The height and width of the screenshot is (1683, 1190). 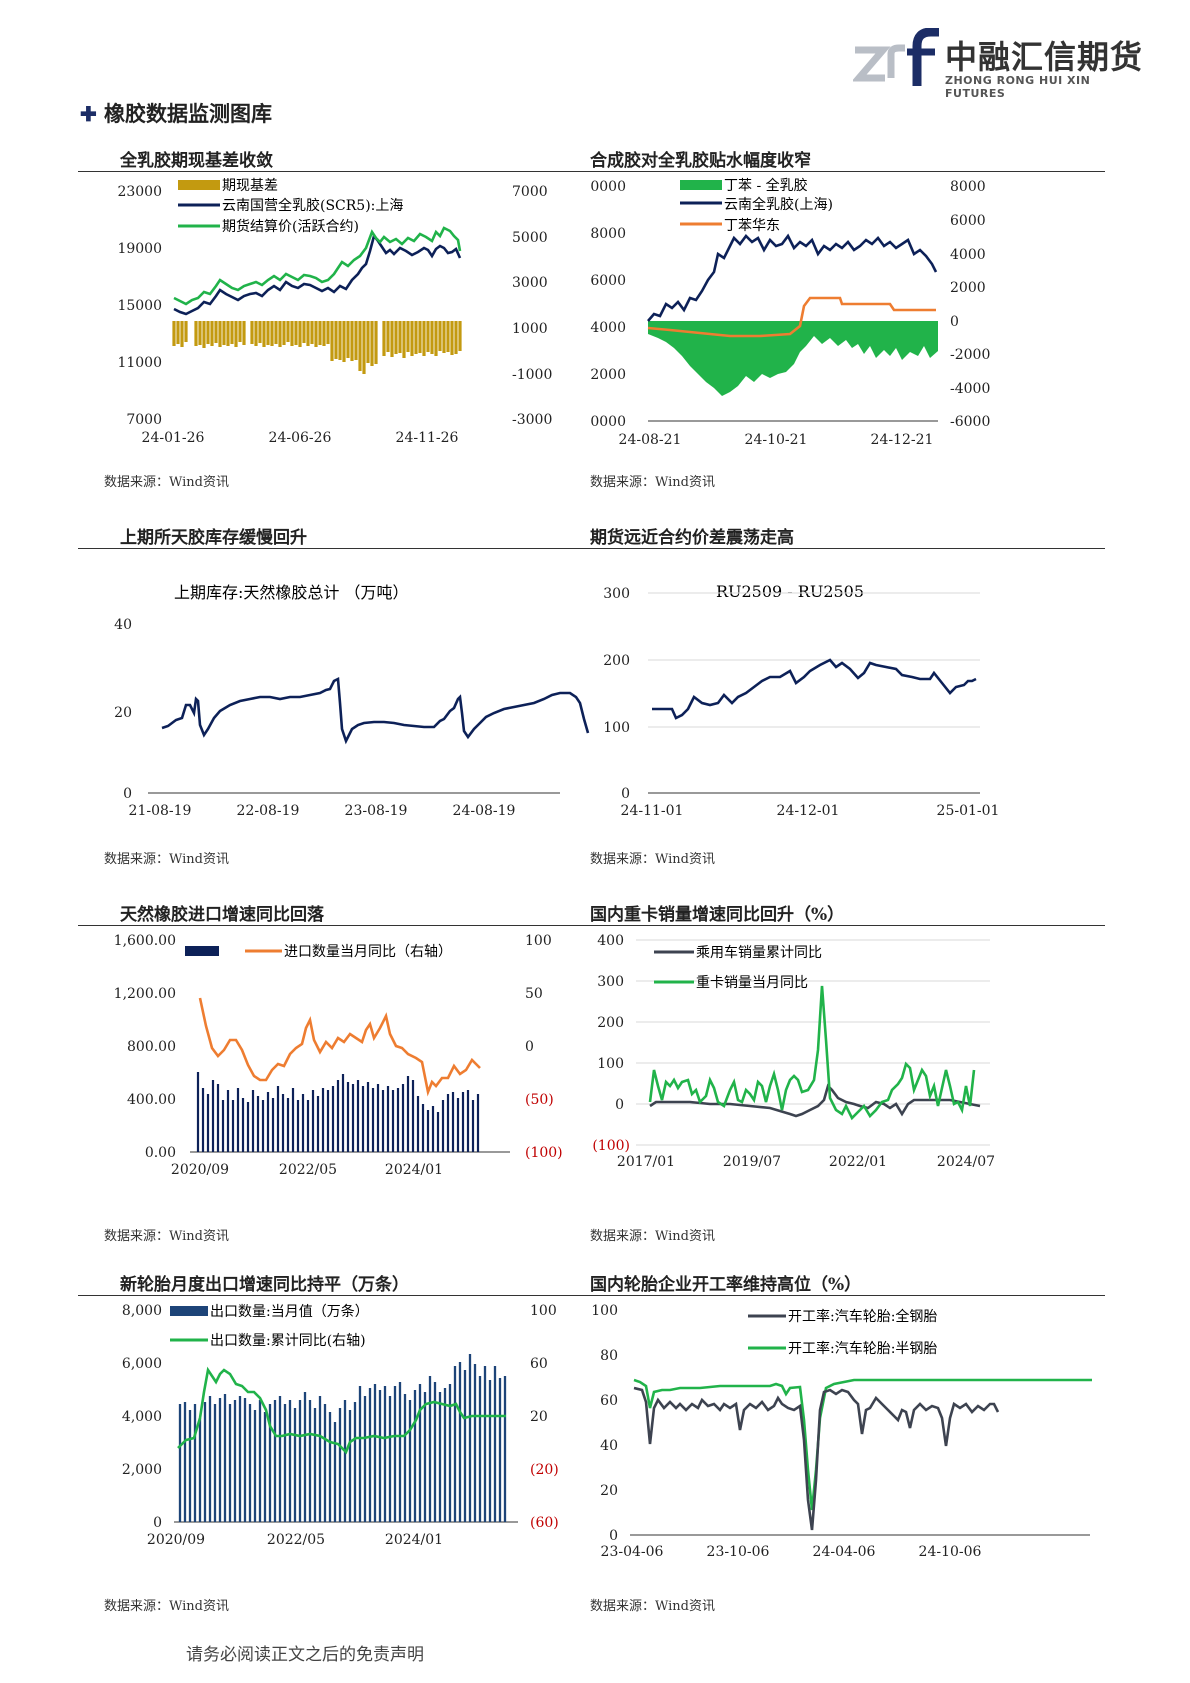 I want to click on chart-title: 天然橡胶进口增速同比回落, so click(x=222, y=915).